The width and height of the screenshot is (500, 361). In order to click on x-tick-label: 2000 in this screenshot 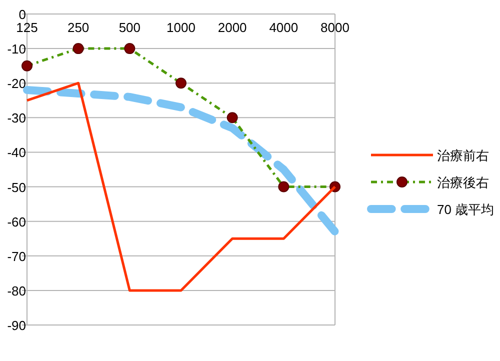, I will do `click(232, 27)`.